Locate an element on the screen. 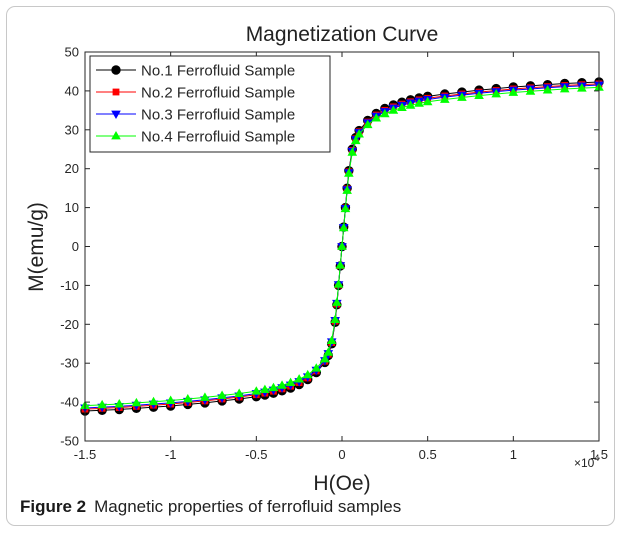 Image resolution: width=623 pixels, height=534 pixels. legend-item-4: No.4 Ferrofluid Sample is located at coordinates (195, 137).